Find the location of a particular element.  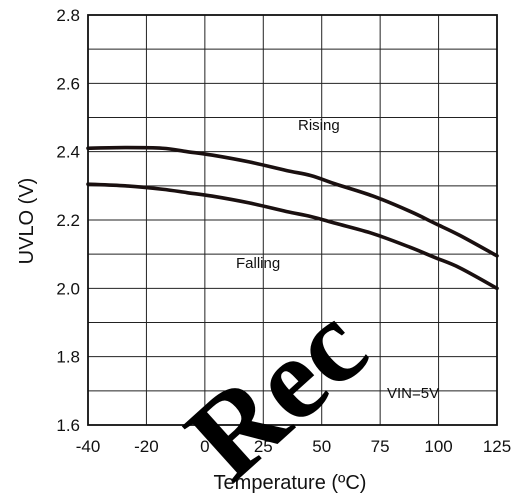

x-tick-label: -20 is located at coordinates (146, 446).